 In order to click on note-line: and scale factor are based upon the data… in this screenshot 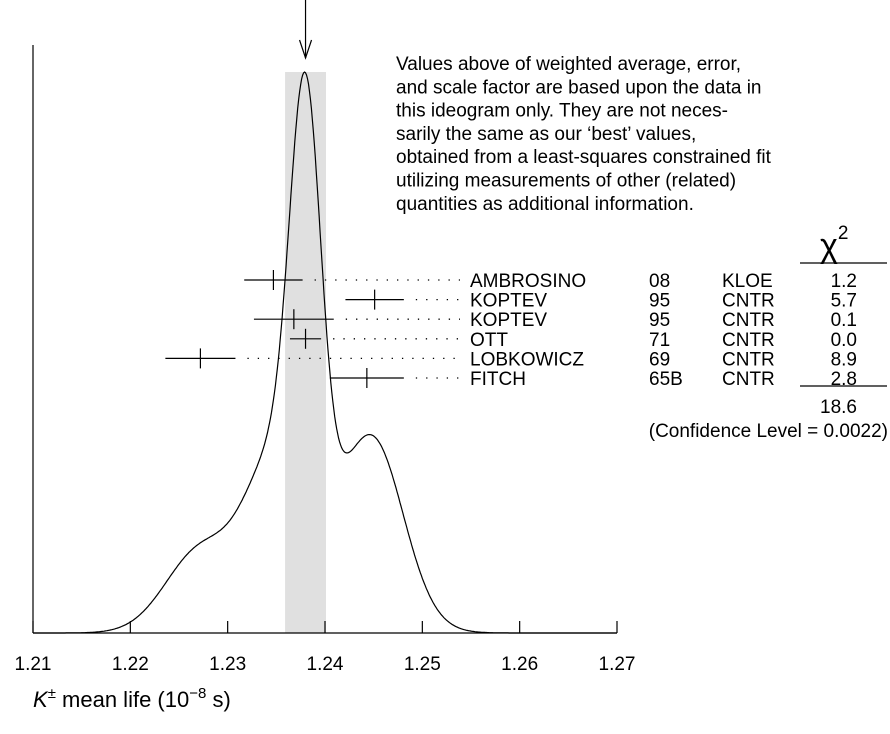, I will do `click(578, 87)`.